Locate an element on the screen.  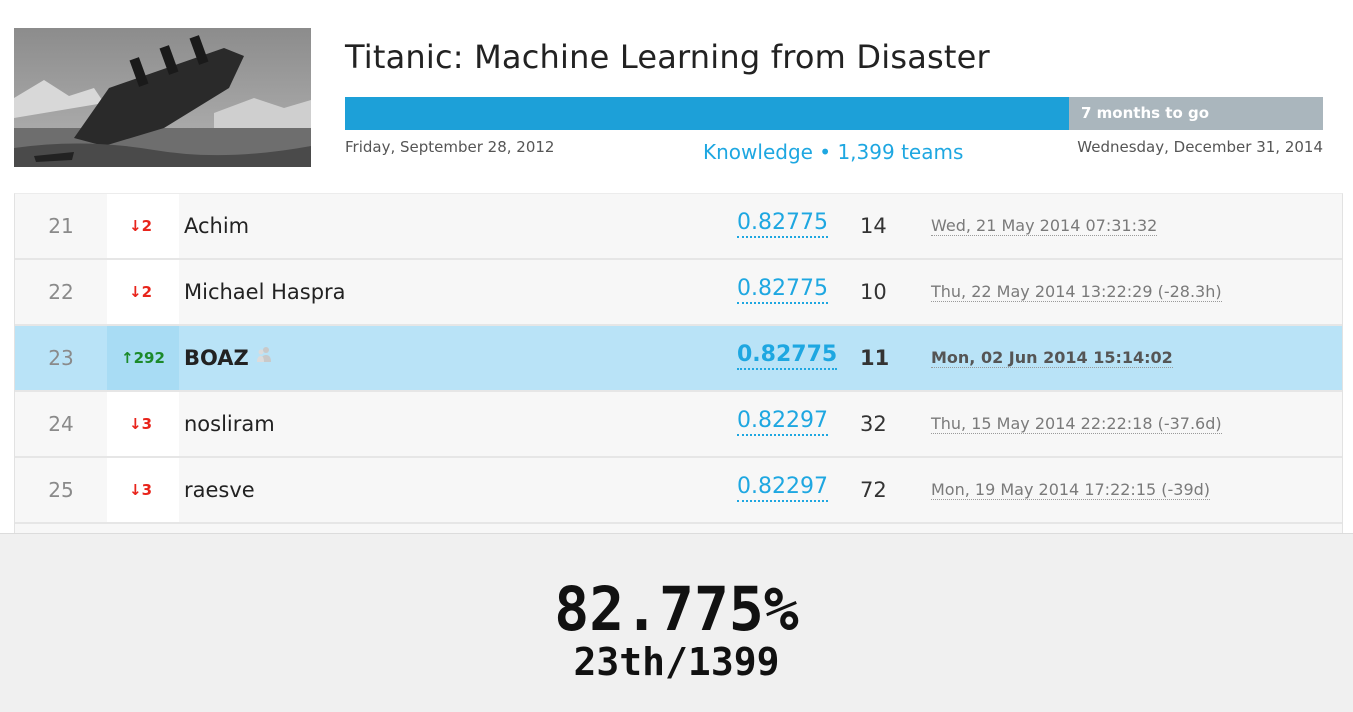
last-submission: Thu, 15 May 2014 22:22:18 (-37.6d) is located at coordinates (1076, 424).